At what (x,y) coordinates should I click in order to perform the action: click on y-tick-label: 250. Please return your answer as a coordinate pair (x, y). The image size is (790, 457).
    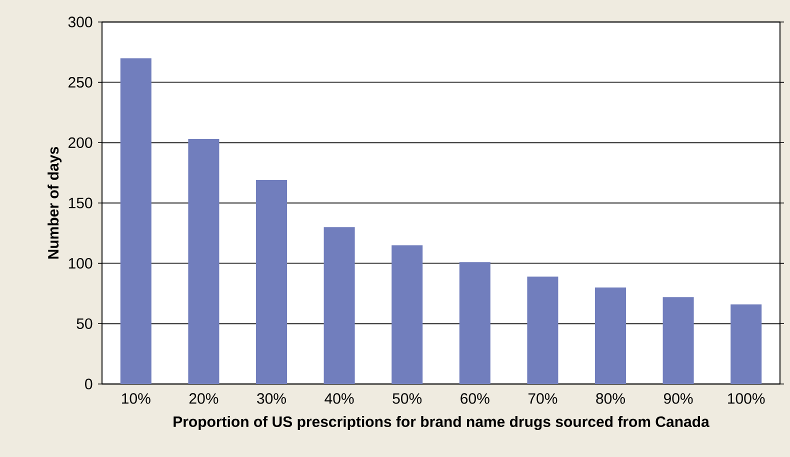
    Looking at the image, I should click on (80, 82).